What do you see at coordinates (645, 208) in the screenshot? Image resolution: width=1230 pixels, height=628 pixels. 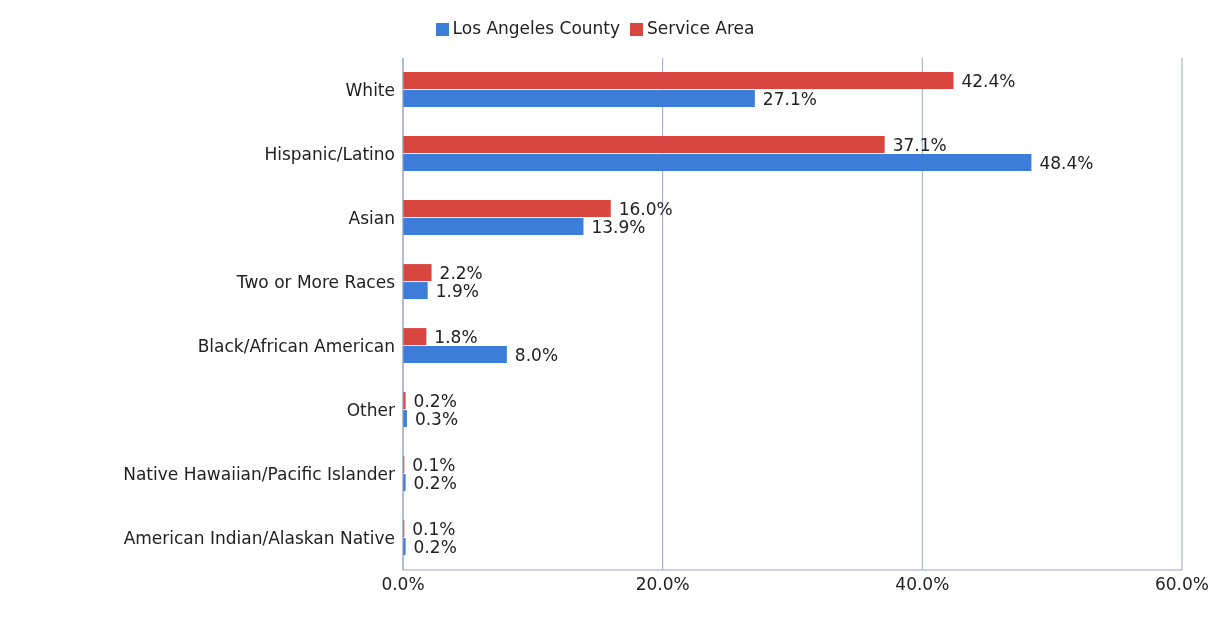 I see `data-label: 16.0%` at bounding box center [645, 208].